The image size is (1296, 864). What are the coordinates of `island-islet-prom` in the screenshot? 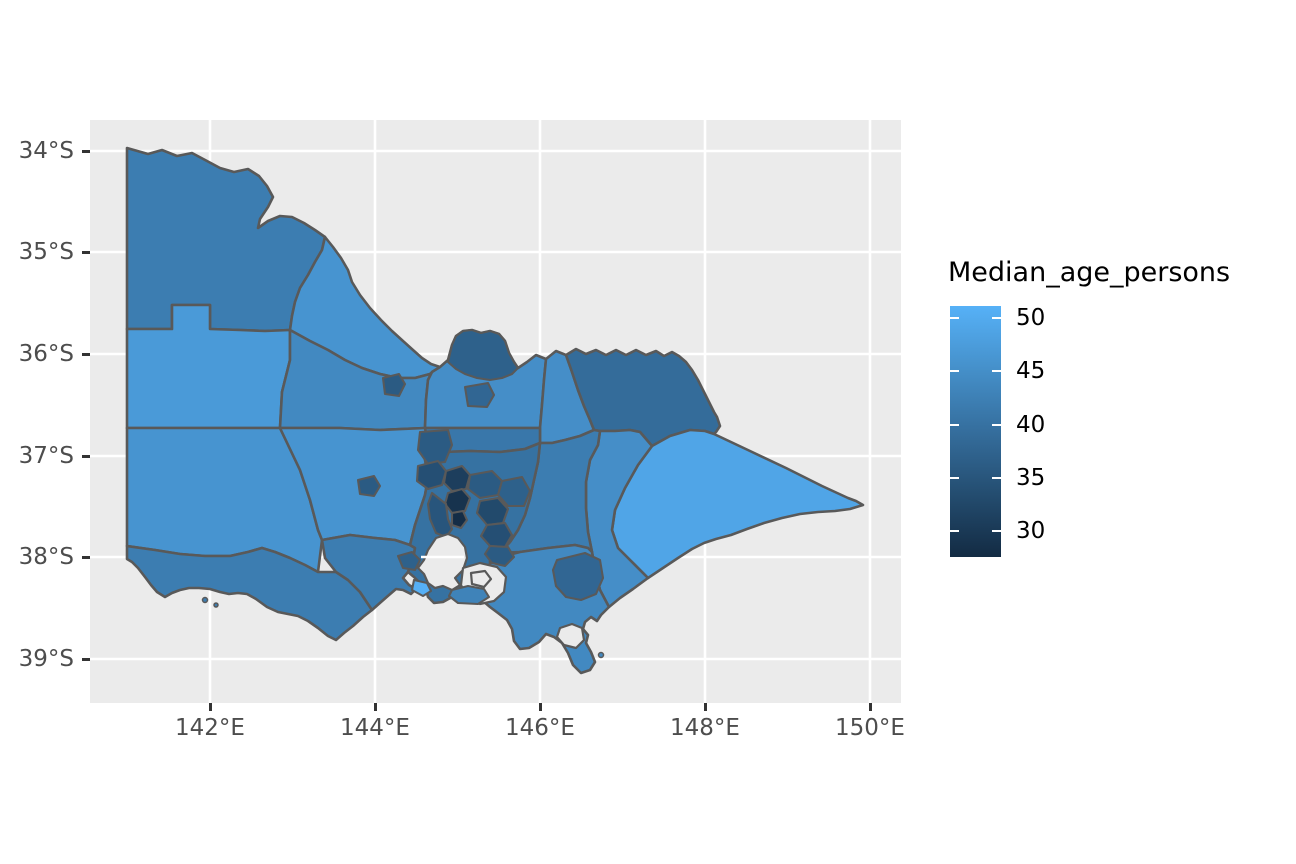 It's located at (601, 655).